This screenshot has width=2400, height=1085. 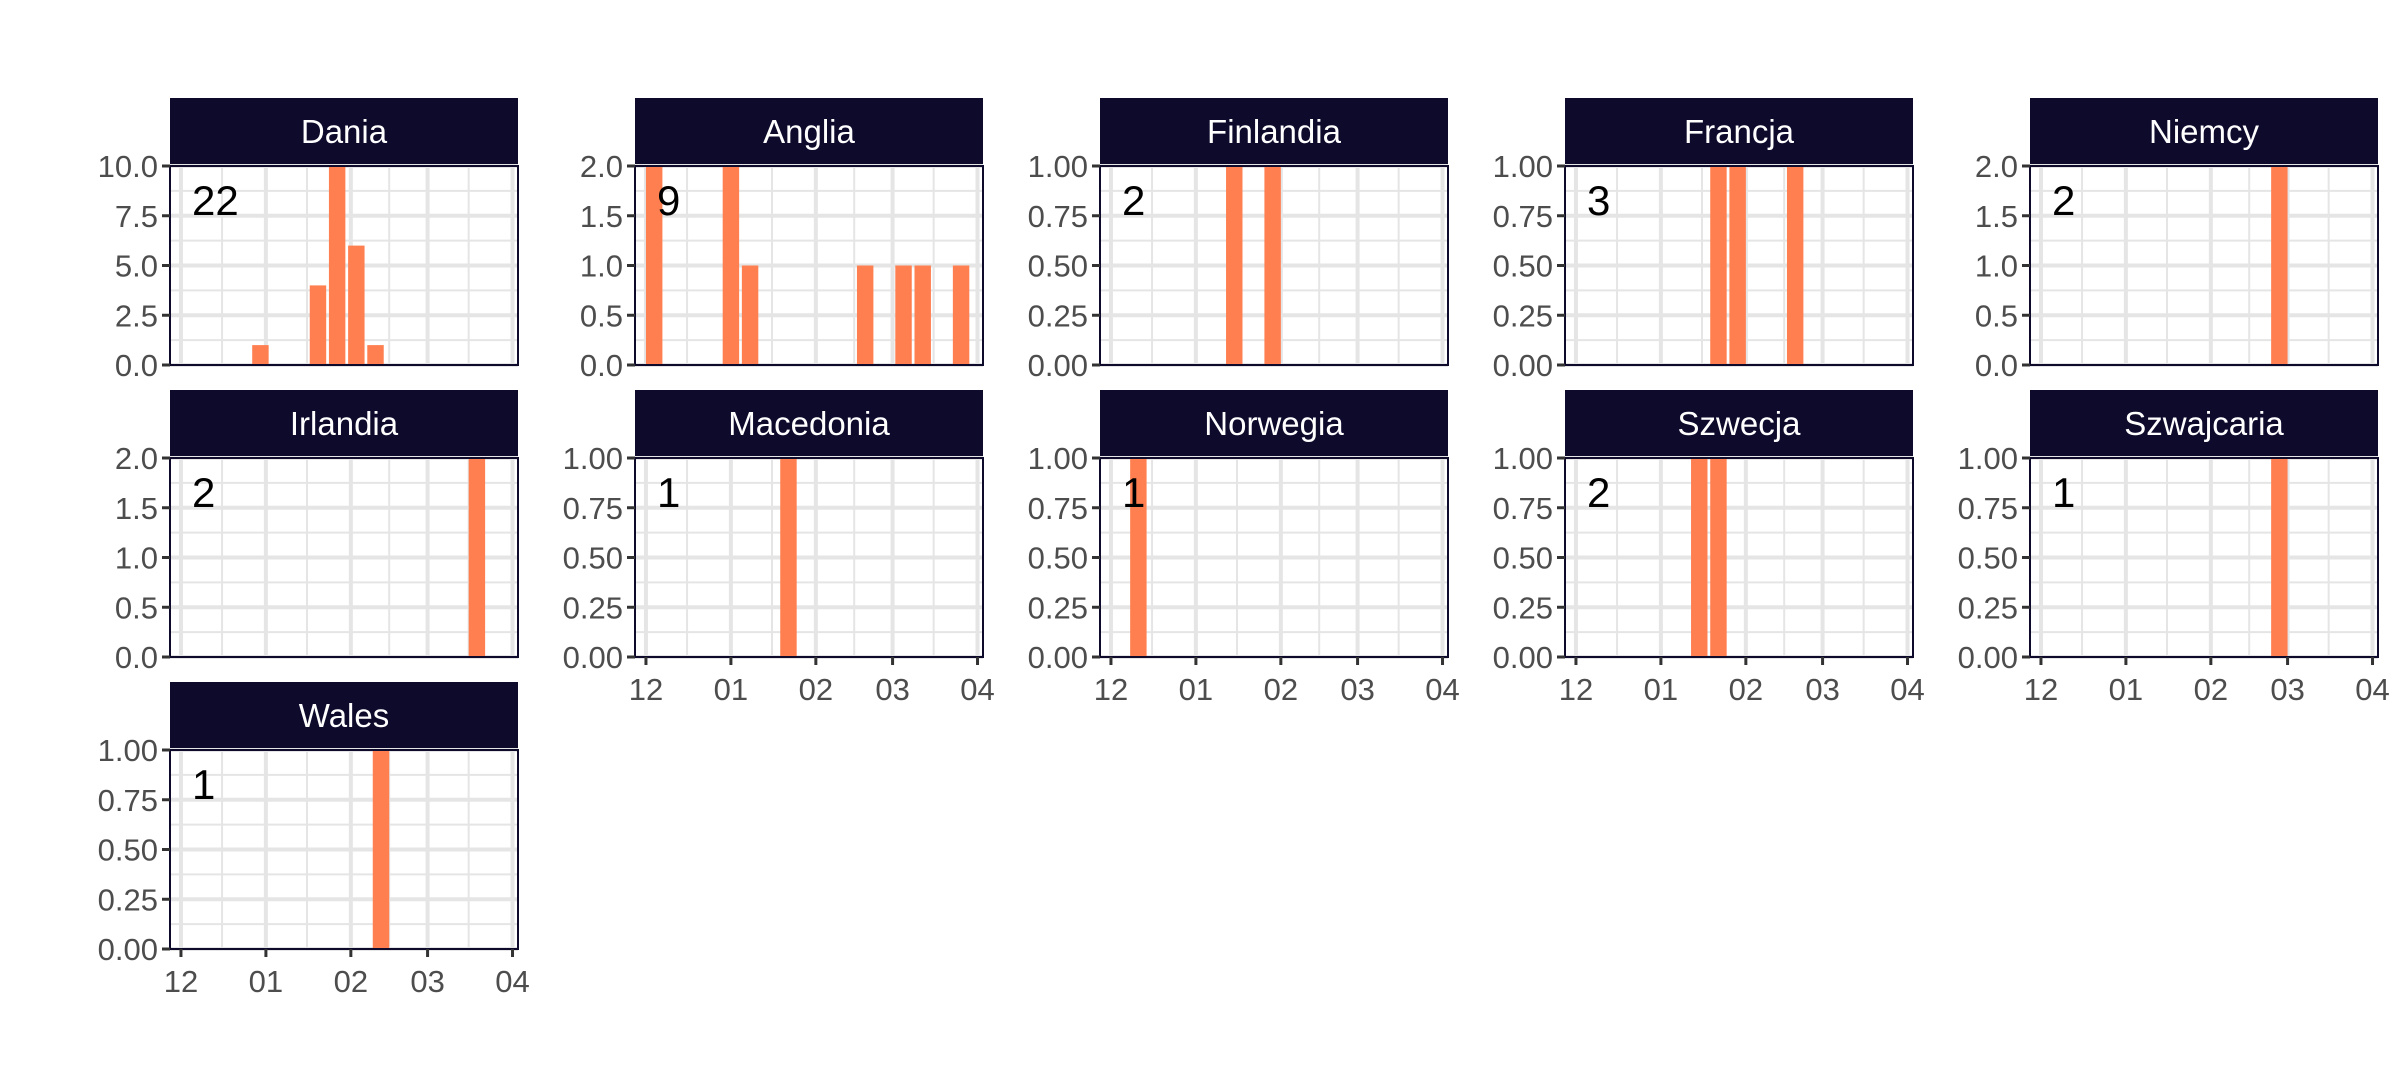 I want to click on y-tick-label: 2.5, so click(x=136, y=315).